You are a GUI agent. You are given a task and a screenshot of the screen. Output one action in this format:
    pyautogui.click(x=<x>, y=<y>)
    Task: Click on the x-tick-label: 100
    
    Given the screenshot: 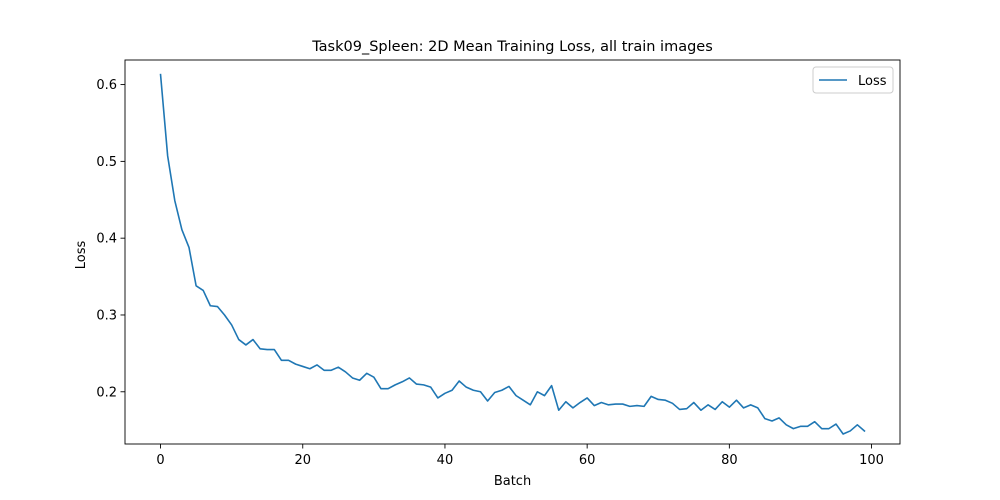 What is the action you would take?
    pyautogui.click(x=871, y=460)
    